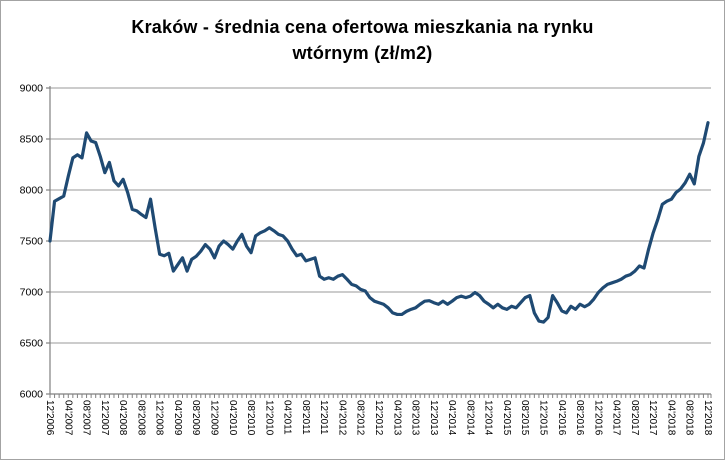 The image size is (725, 460). Describe the element at coordinates (469, 418) in the screenshot. I see `x-tick-label: 08'2014` at that location.